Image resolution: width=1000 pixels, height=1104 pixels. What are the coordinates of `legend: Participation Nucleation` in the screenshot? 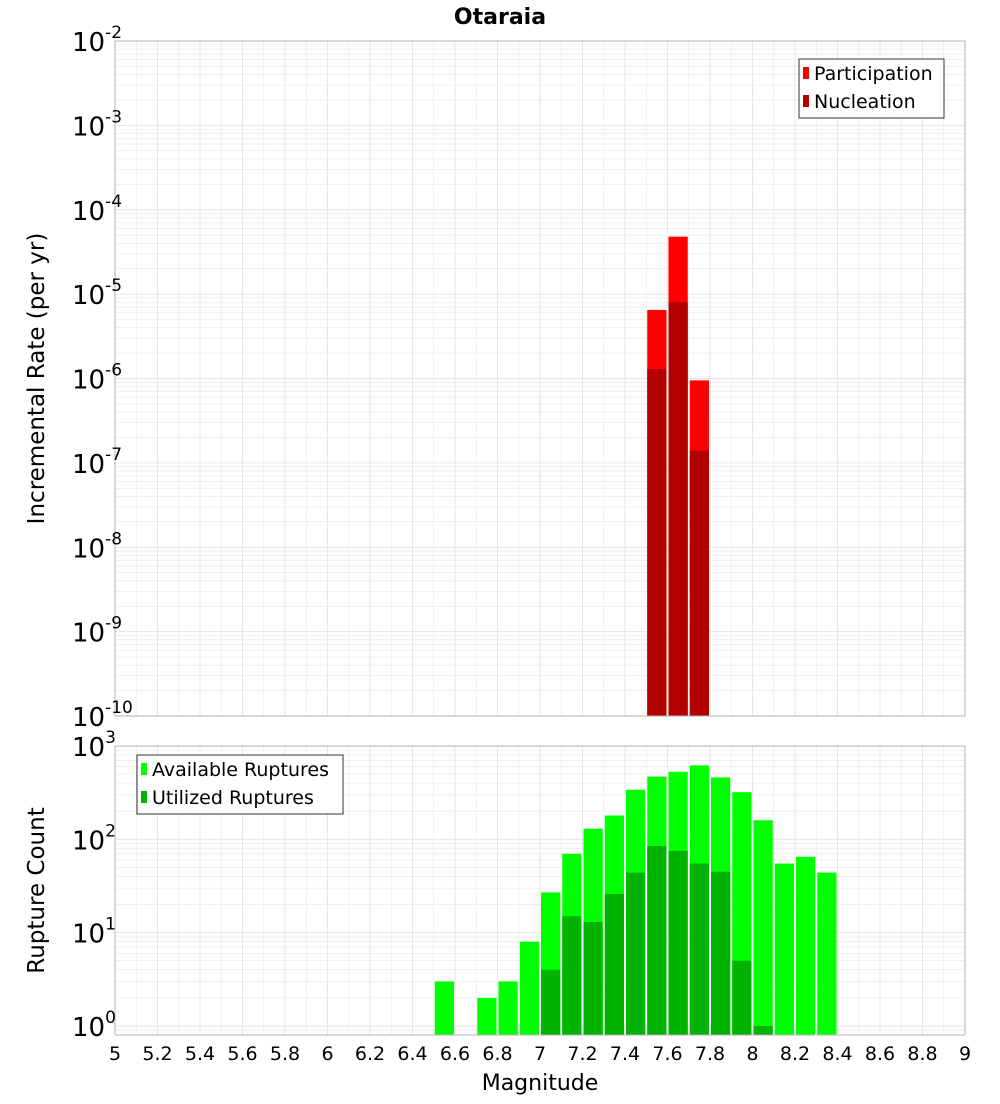 It's located at (871, 88).